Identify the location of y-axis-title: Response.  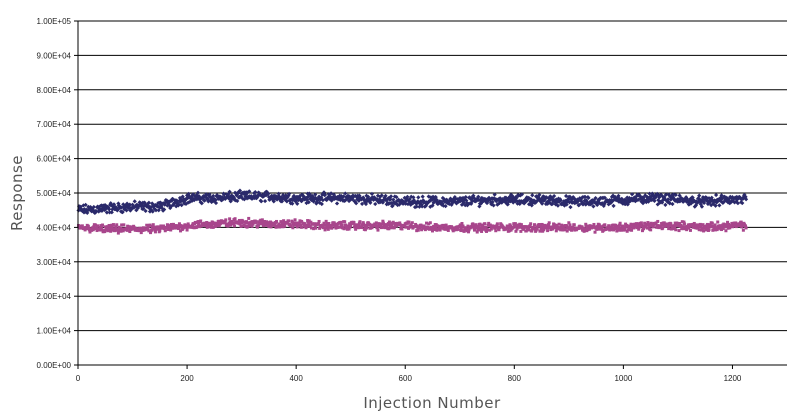
(17, 193).